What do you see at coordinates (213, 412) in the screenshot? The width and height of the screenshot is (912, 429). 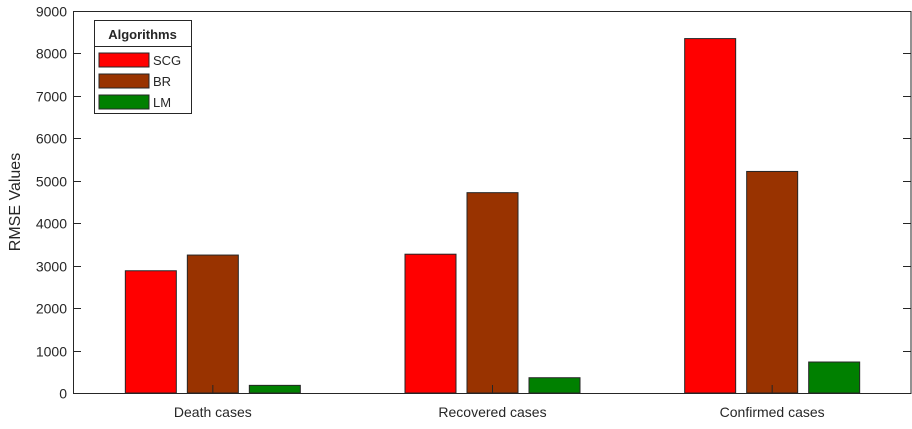 I see `x-tick-label: Death cases` at bounding box center [213, 412].